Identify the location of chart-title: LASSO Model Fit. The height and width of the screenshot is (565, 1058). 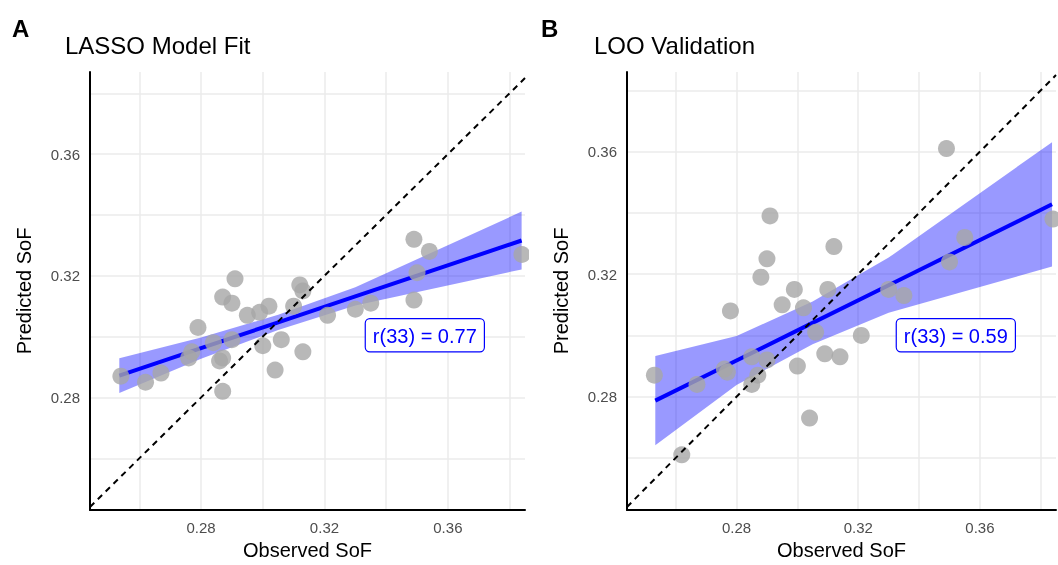
(158, 45).